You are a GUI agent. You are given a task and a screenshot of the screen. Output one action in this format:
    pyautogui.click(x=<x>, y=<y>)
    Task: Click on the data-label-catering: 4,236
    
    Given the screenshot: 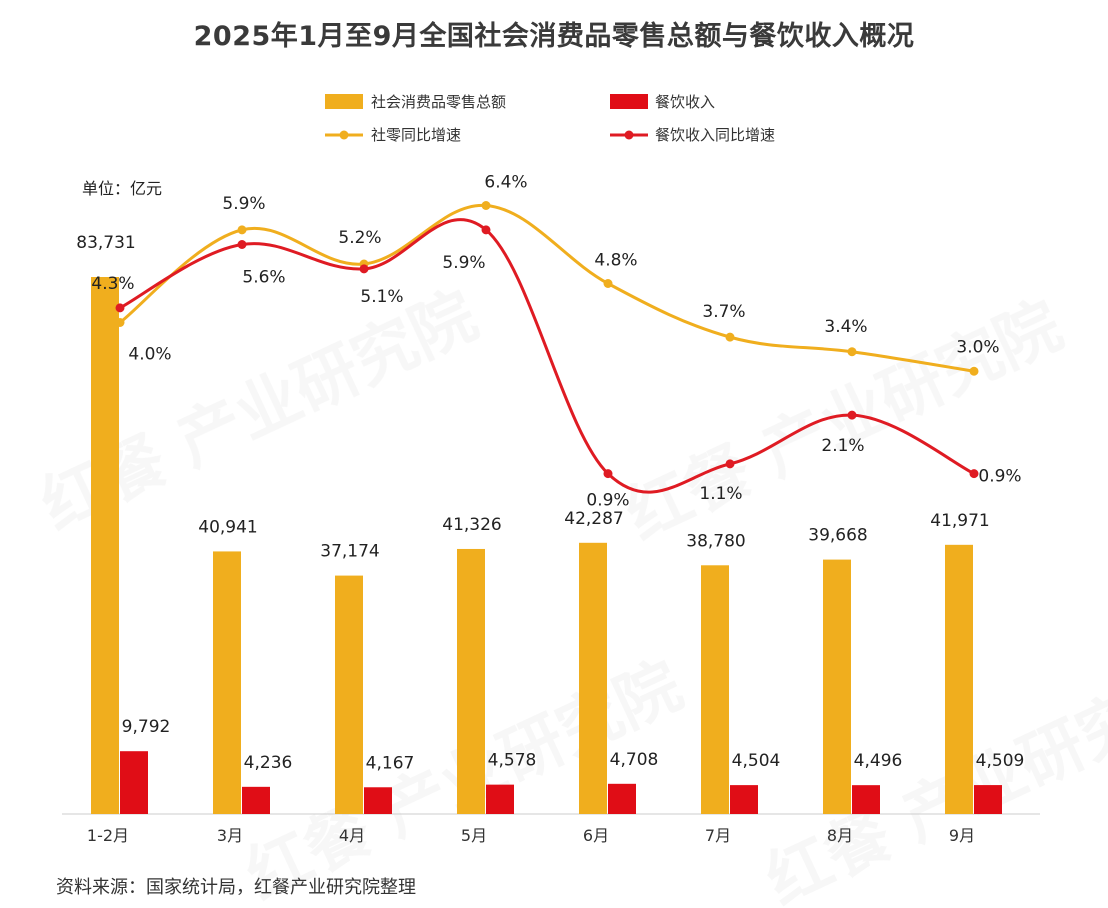 What is the action you would take?
    pyautogui.click(x=268, y=763)
    